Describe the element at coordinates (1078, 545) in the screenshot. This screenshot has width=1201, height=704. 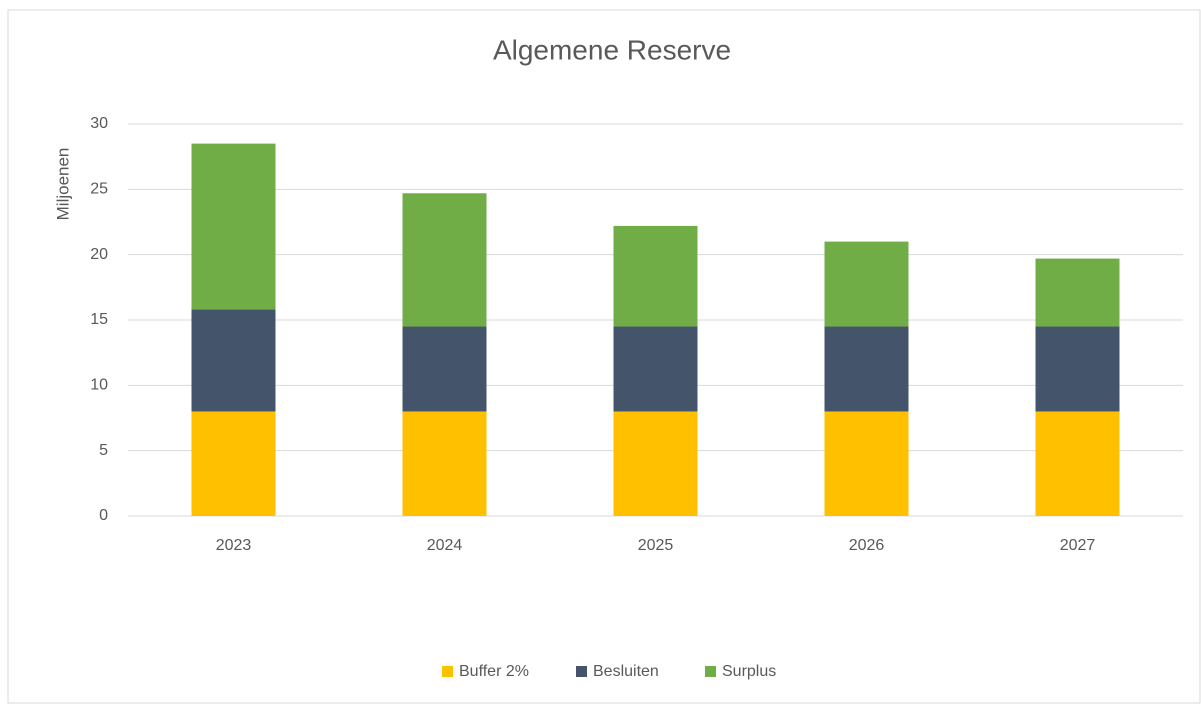
I see `x-tick-label: 2027` at that location.